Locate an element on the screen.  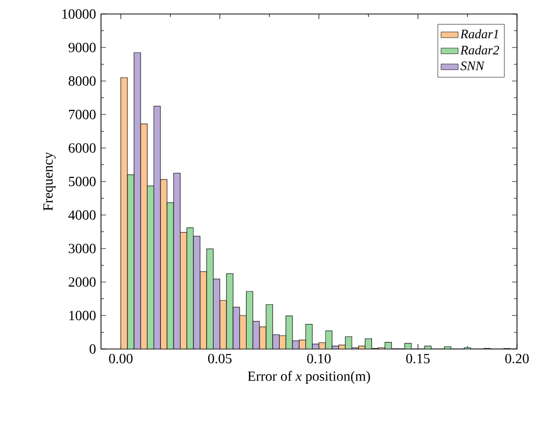
x-tick-label: 0.05 is located at coordinates (220, 359).